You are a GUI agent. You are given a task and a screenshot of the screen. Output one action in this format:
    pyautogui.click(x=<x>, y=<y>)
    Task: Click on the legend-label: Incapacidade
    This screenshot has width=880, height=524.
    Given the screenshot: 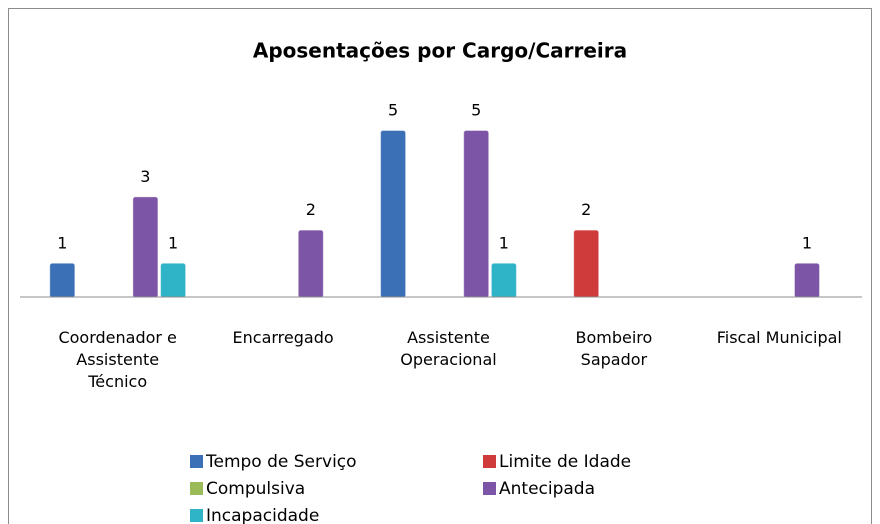 What is the action you would take?
    pyautogui.click(x=262, y=515)
    